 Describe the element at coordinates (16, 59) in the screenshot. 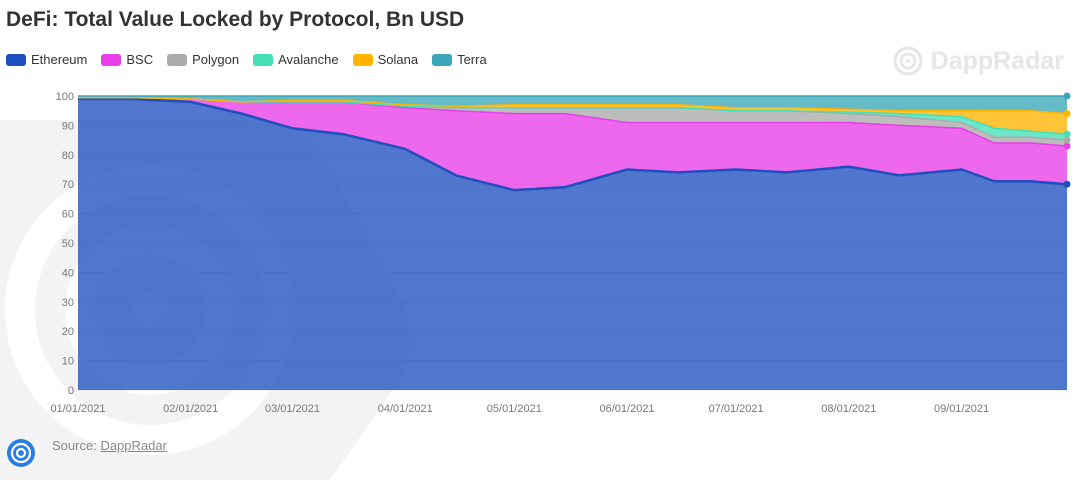

I see `legend-swatch-ethereum` at that location.